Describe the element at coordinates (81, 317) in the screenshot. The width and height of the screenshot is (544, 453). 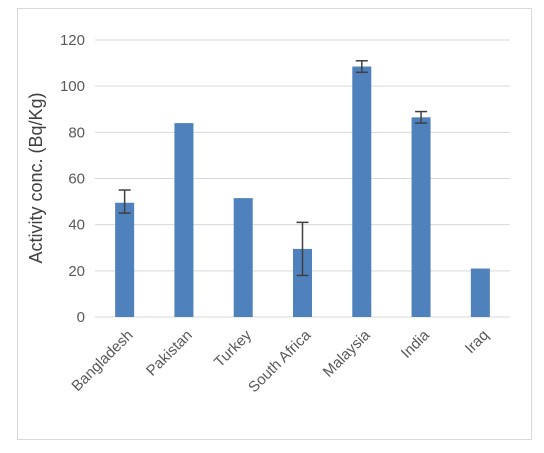
I see `y-tick-label: 0` at that location.